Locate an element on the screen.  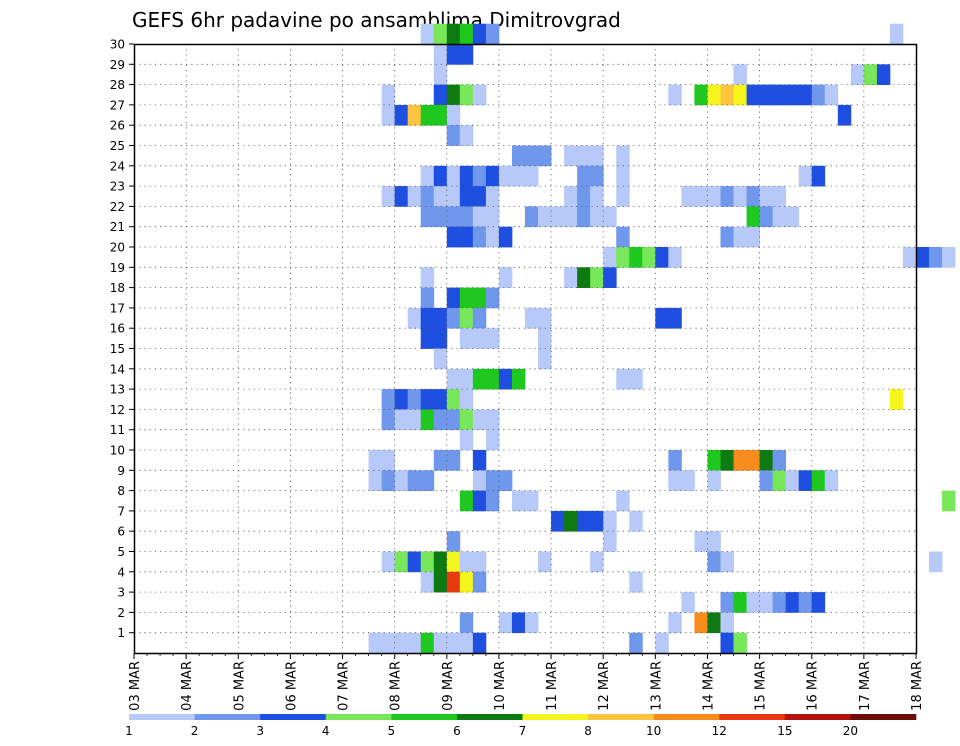
legend-label: 2 is located at coordinates (195, 731).